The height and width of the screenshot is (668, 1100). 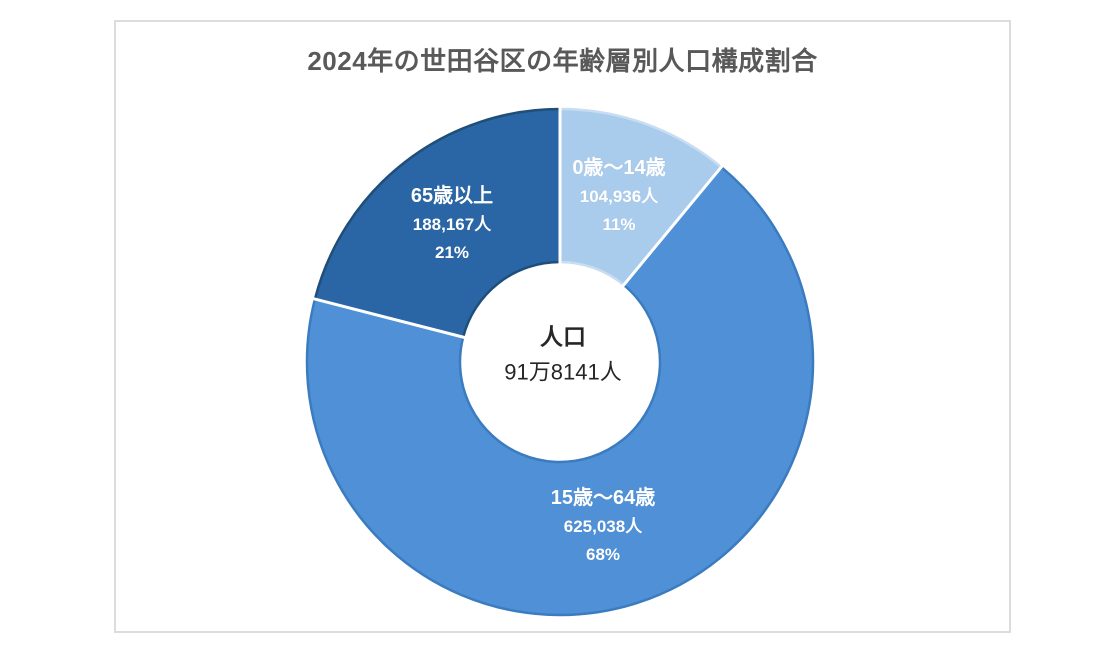 I want to click on slice-value-15-64: 625,038人, so click(x=603, y=526).